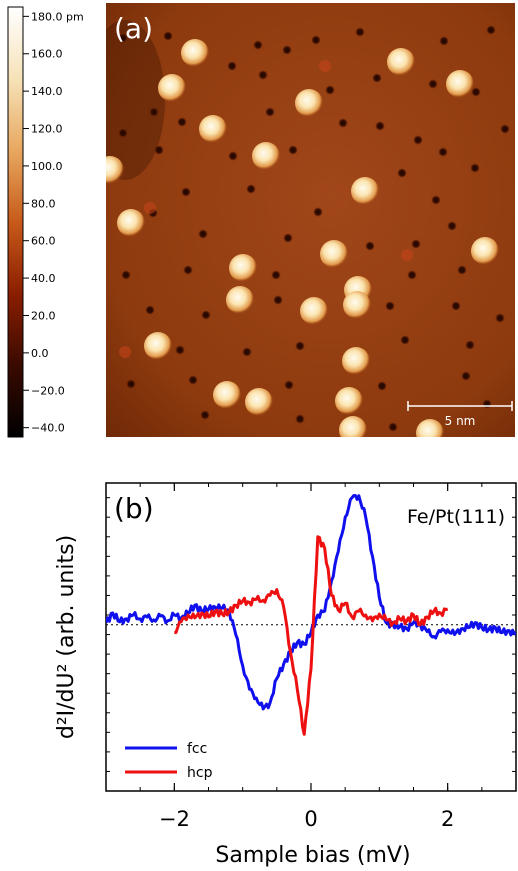  Describe the element at coordinates (40, 353) in the screenshot. I see `colorbar-tick-label: 0.0` at that location.